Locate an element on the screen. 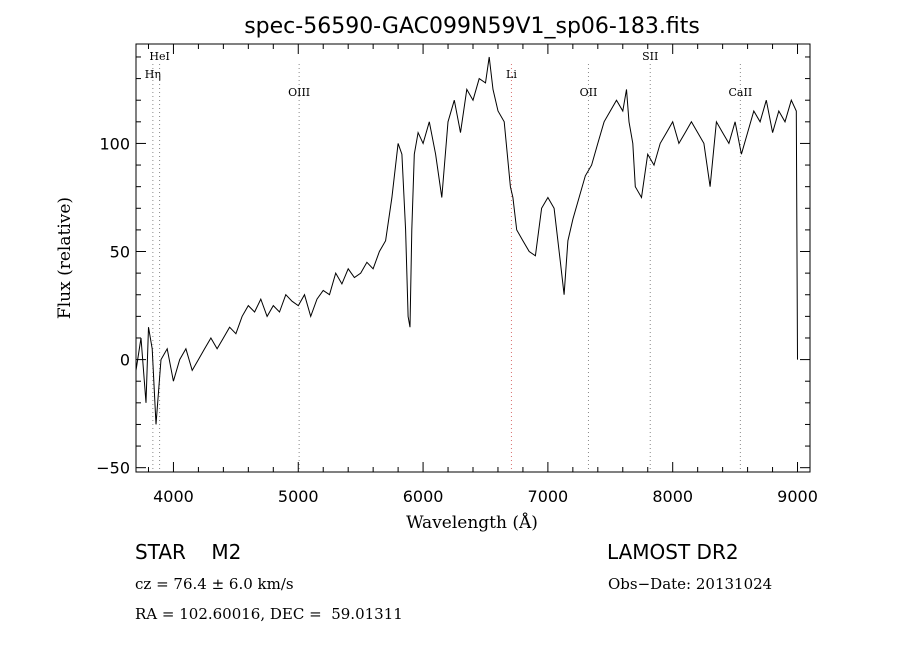  y-tick-label: 50 is located at coordinates (120, 252).